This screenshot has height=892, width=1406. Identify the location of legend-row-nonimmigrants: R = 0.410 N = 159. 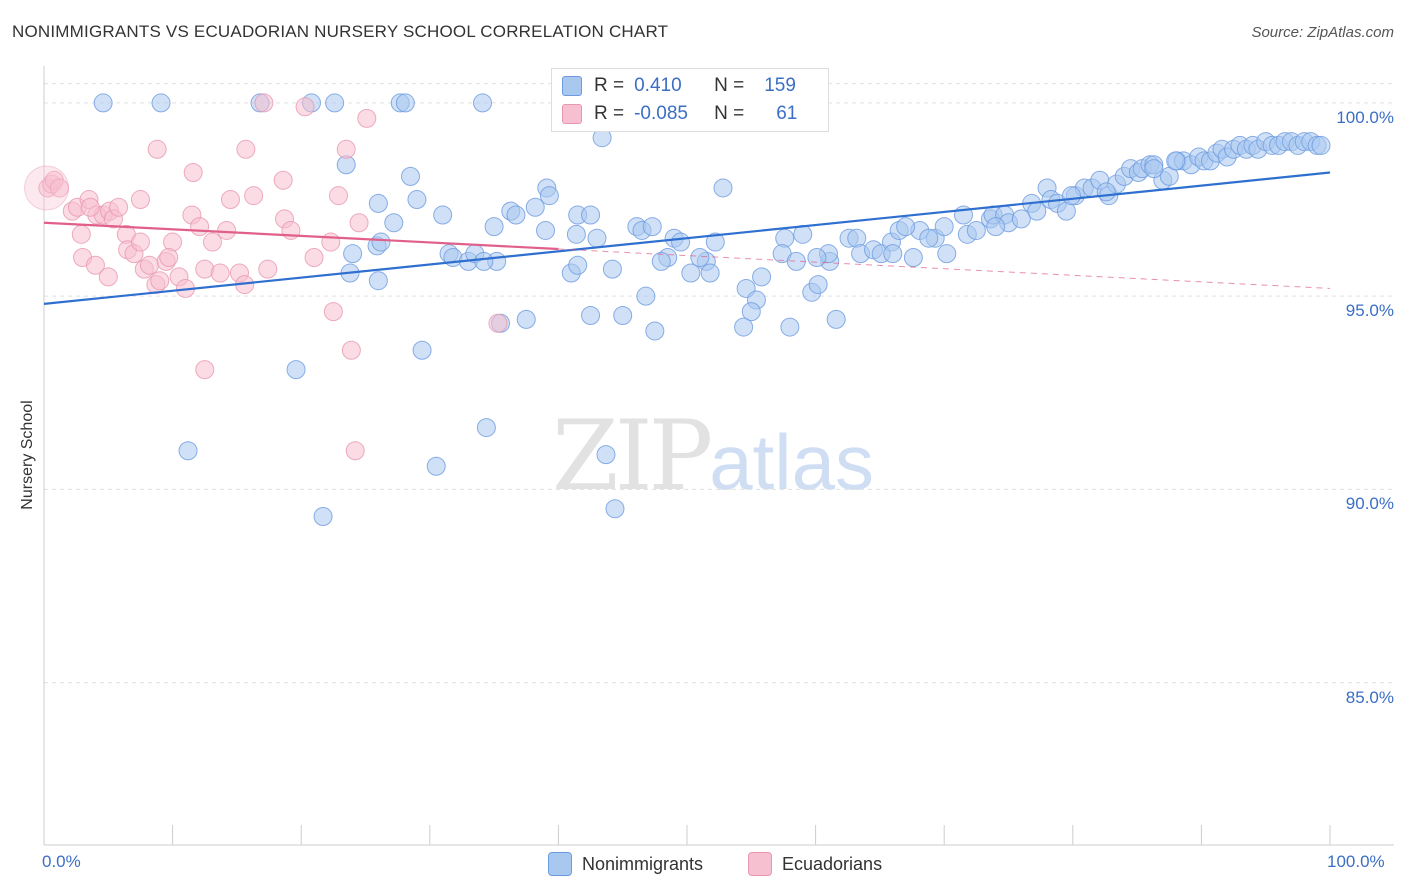
(679, 86).